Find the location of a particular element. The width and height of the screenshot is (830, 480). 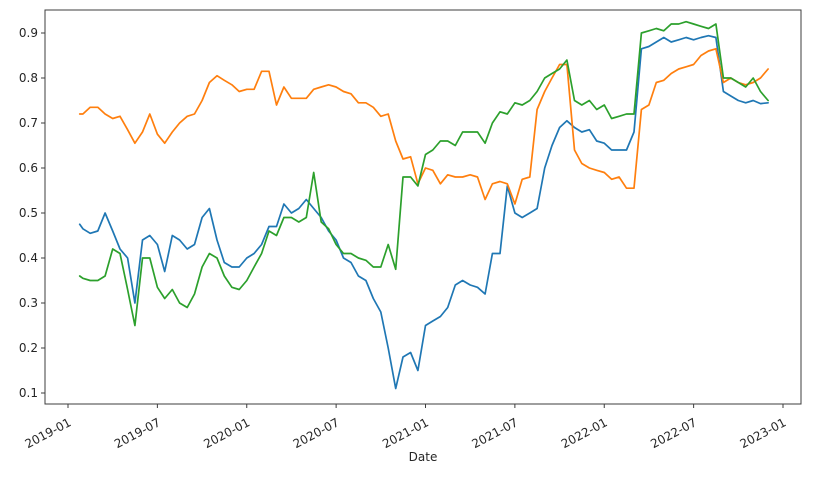

y-tick-label: 0.6 is located at coordinates (28, 168).